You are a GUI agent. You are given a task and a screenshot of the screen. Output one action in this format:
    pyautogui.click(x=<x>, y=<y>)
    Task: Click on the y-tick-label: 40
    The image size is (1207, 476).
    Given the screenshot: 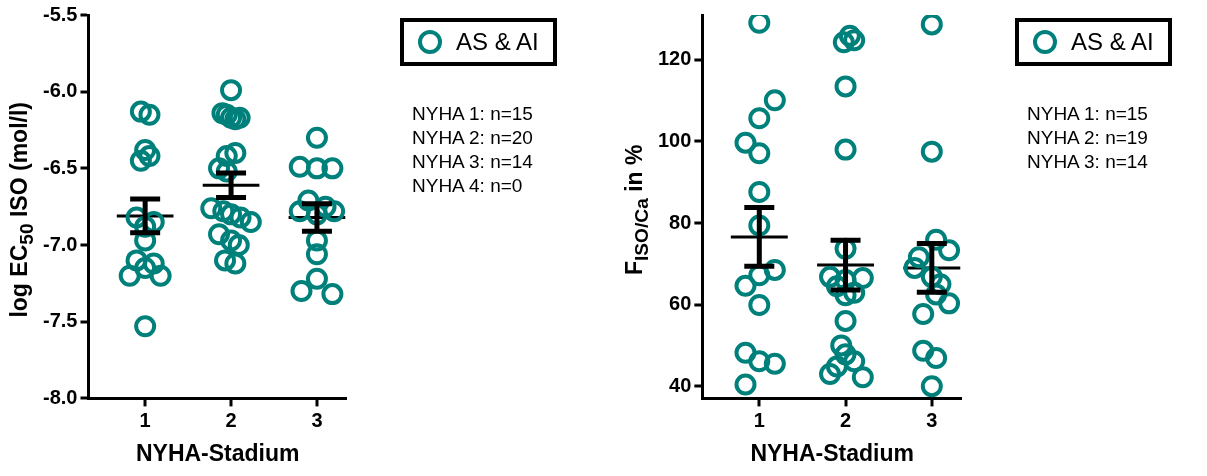 What is the action you would take?
    pyautogui.click(x=680, y=384)
    